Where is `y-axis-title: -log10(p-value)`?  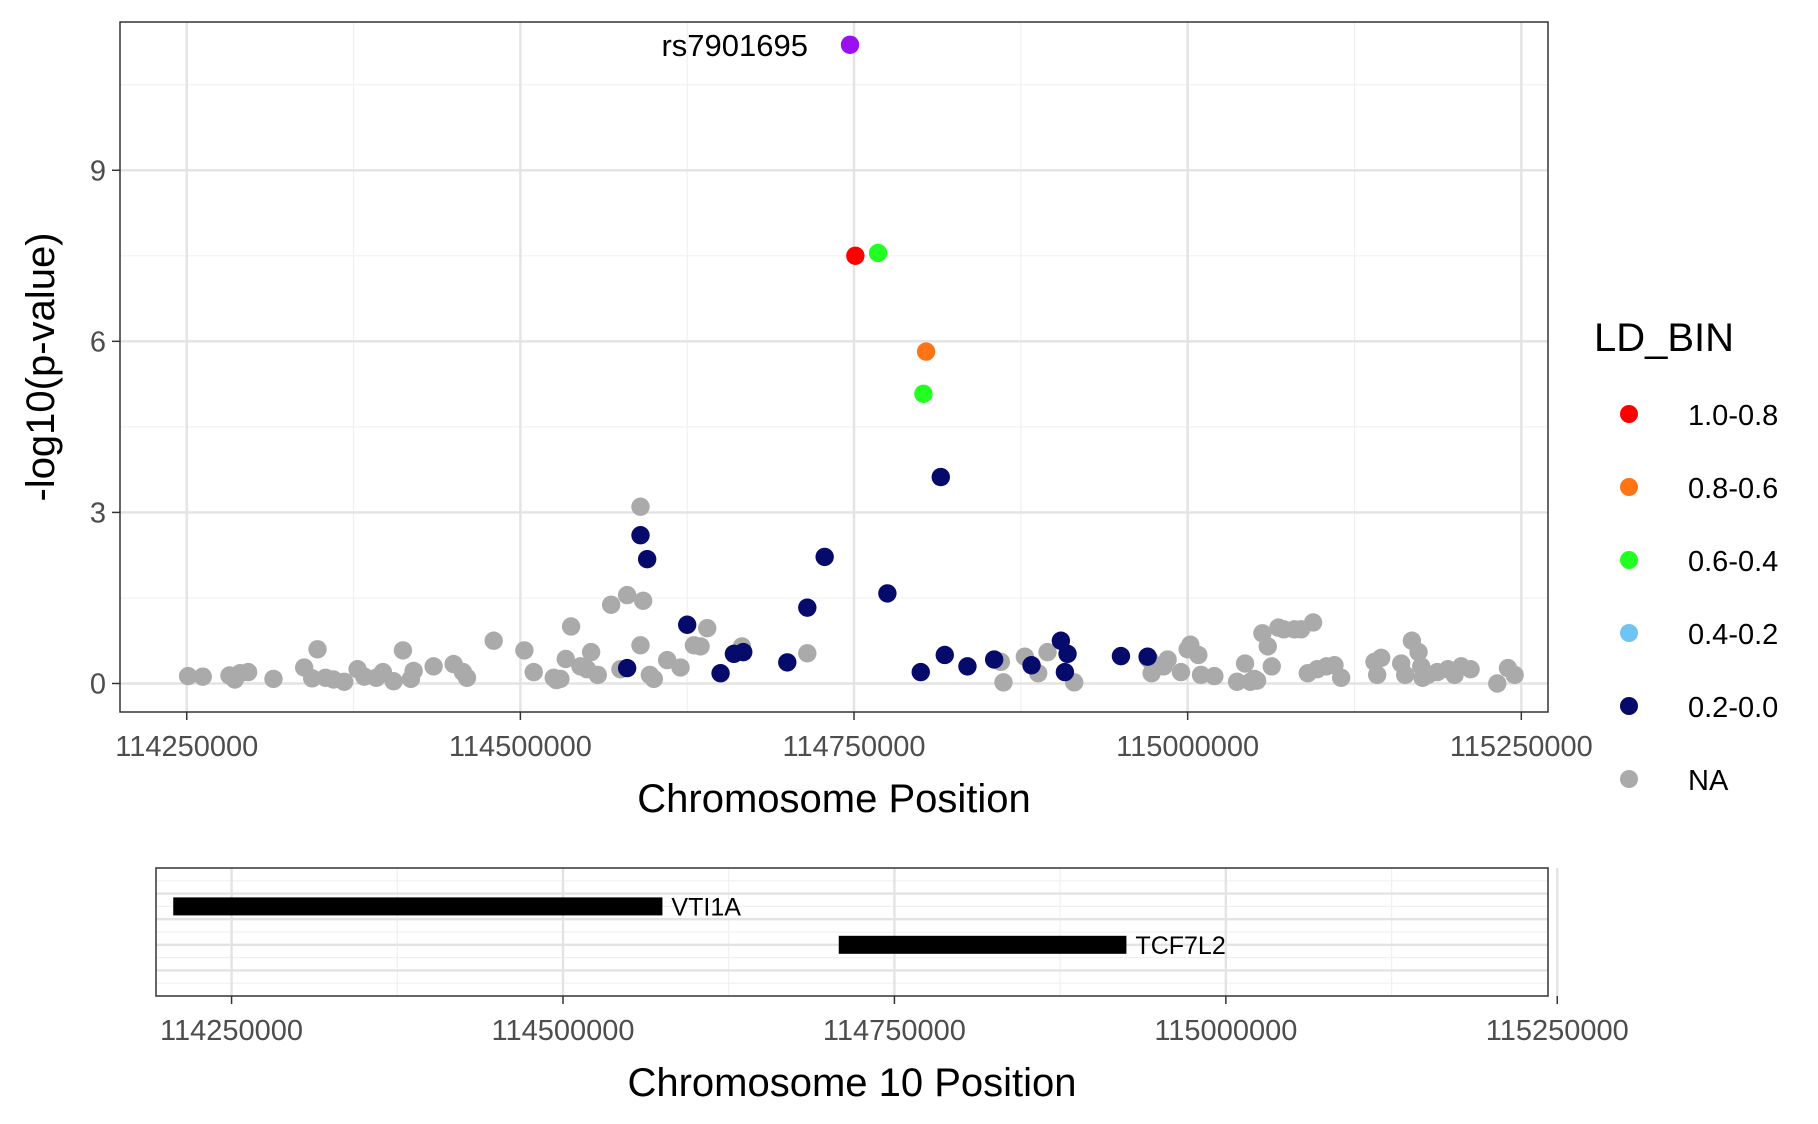
y-axis-title: -log10(p-value) is located at coordinates (41, 366).